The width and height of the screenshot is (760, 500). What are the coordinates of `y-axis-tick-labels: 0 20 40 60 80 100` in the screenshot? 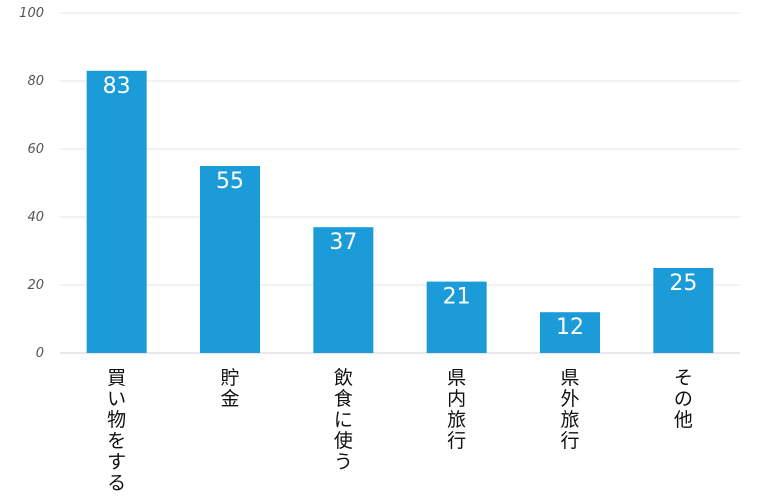 It's located at (31, 183).